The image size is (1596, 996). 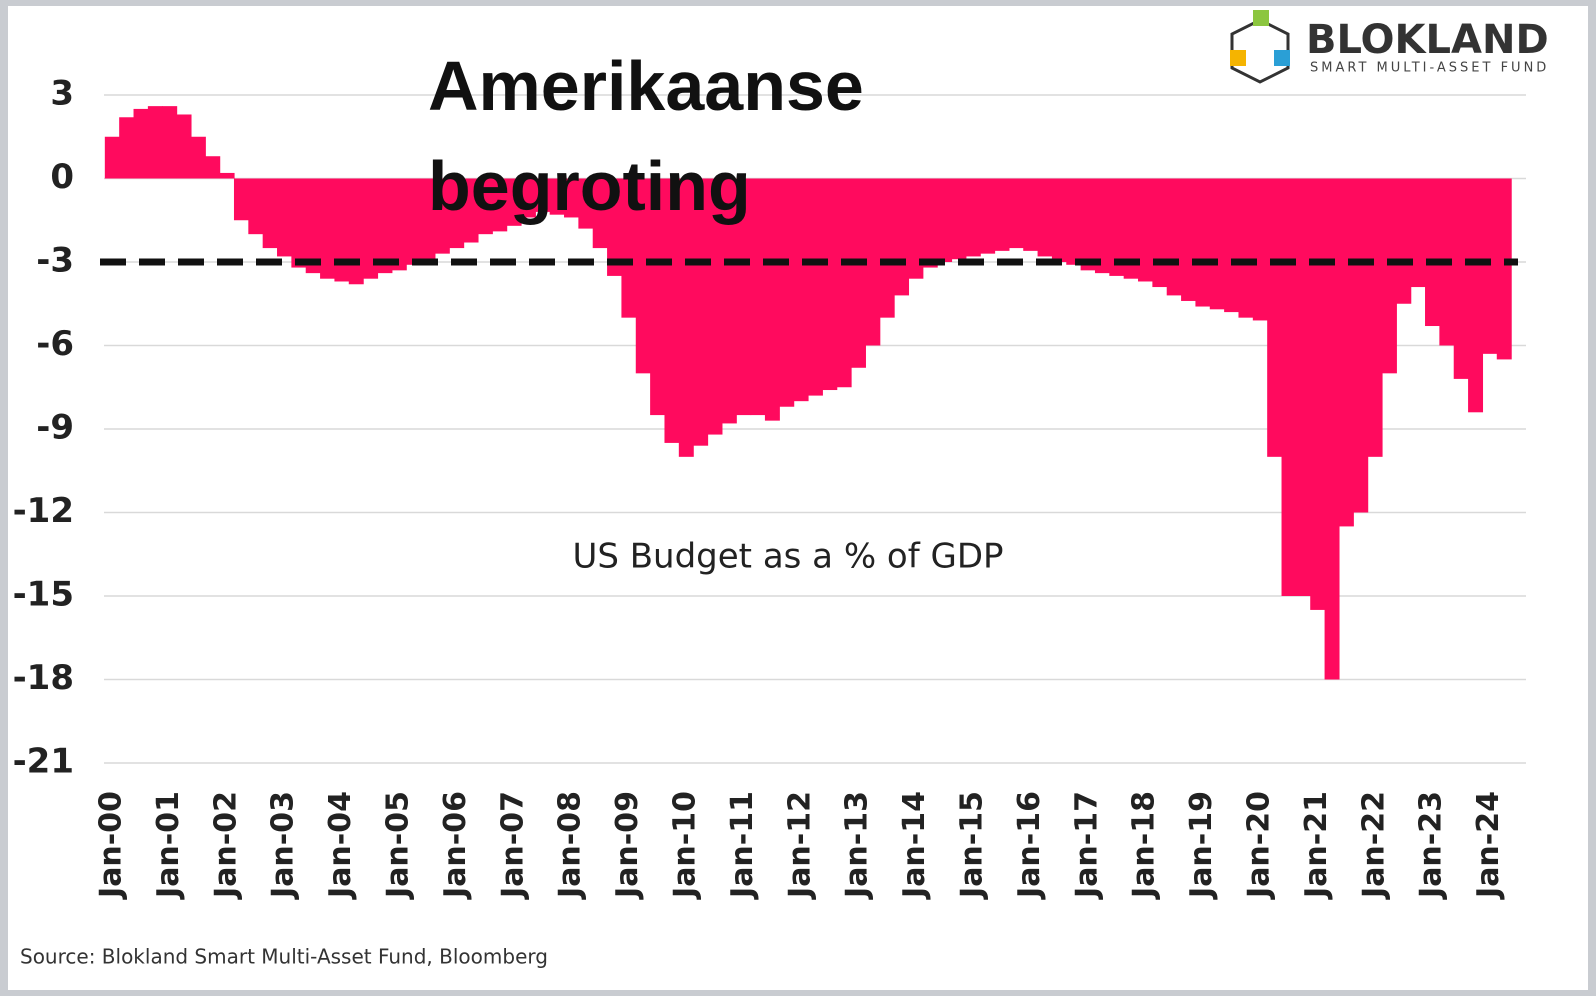 I want to click on title-box: Amerikaanse begroting, so click(x=646, y=136).